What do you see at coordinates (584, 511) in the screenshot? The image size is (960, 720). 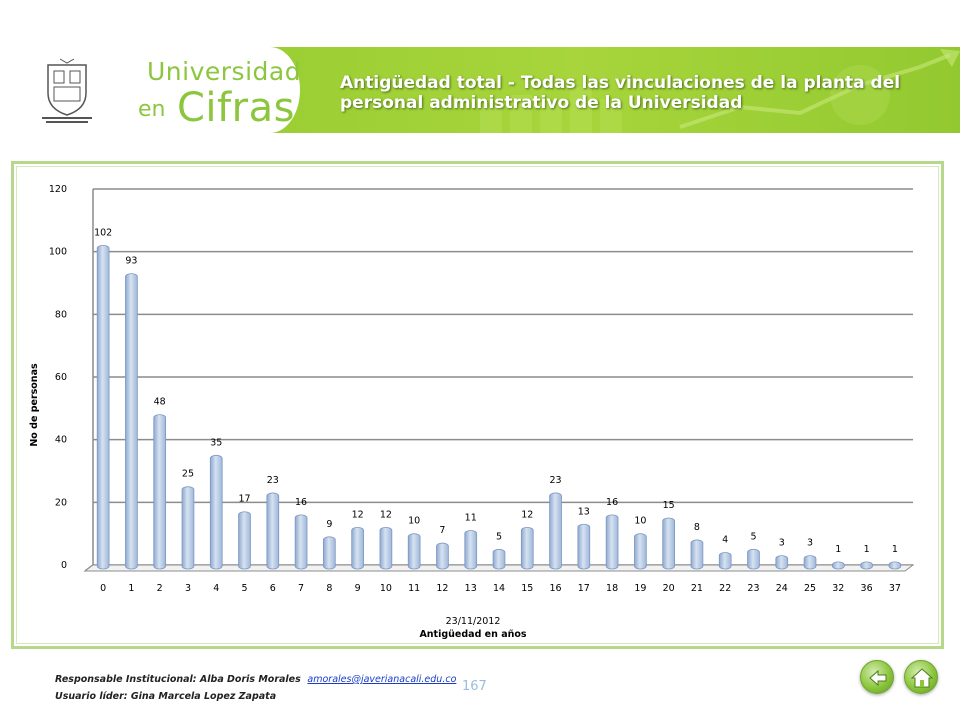 I see `data-label: 13` at bounding box center [584, 511].